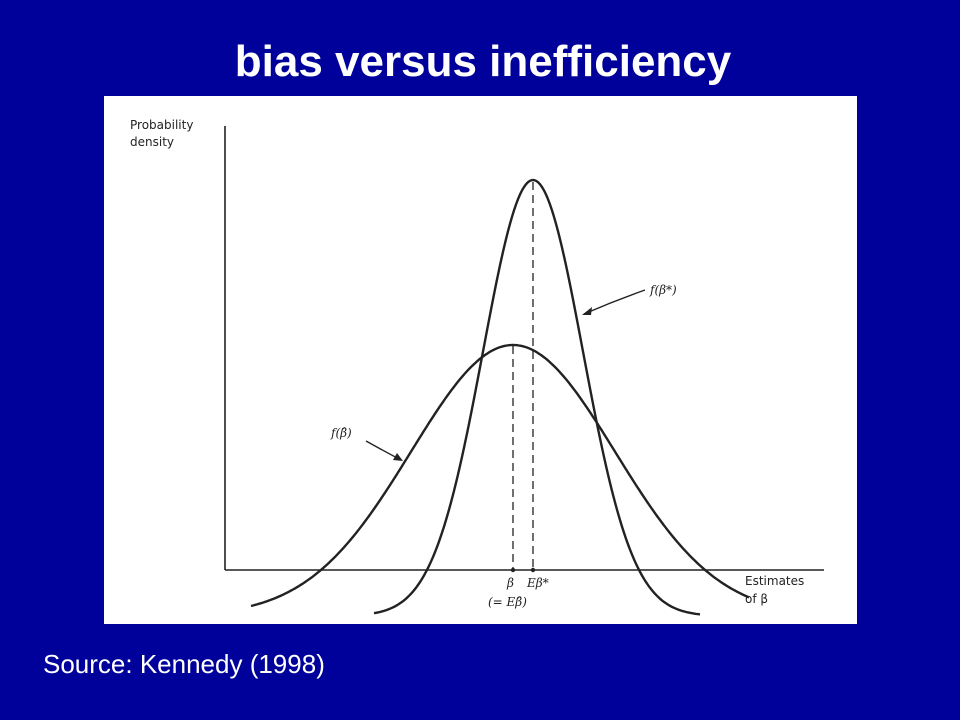 This screenshot has height=720, width=960. Describe the element at coordinates (513, 570) in the screenshot. I see `beta-tick-dot` at that location.